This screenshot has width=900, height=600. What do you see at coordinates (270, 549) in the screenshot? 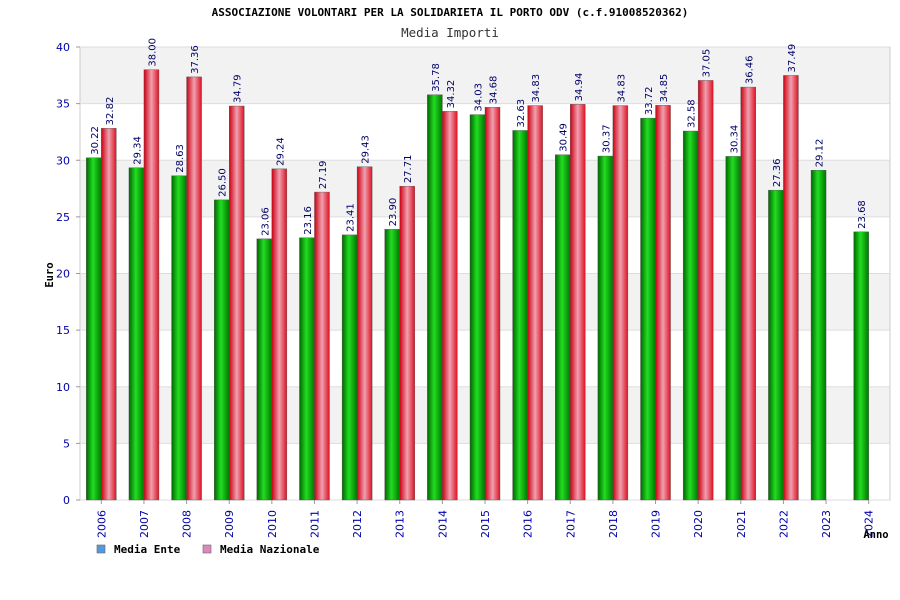
I see `legend-label-media-nazionale: Media Nazionale` at bounding box center [270, 549].